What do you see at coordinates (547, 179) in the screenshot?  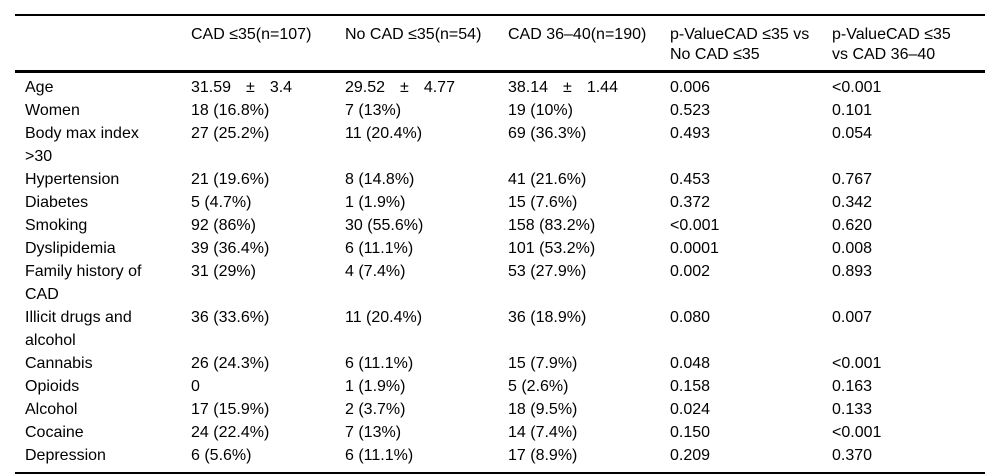 I see `table-cell: 41 (21.6%)` at bounding box center [547, 179].